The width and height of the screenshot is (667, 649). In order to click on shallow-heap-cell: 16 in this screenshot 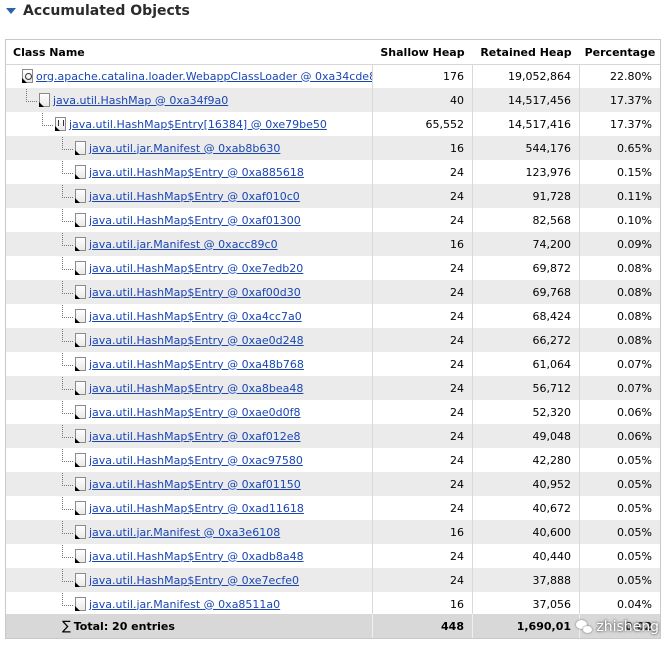, I will do `click(422, 532)`.